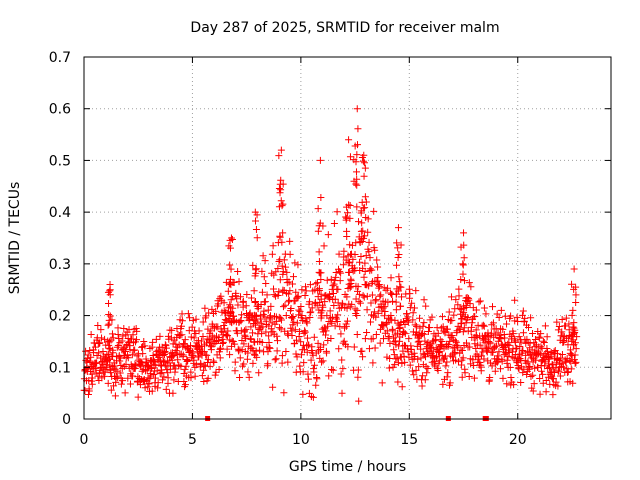 The image size is (640, 480). Describe the element at coordinates (60, 110) in the screenshot. I see `y-tick-label: 0.6` at that location.